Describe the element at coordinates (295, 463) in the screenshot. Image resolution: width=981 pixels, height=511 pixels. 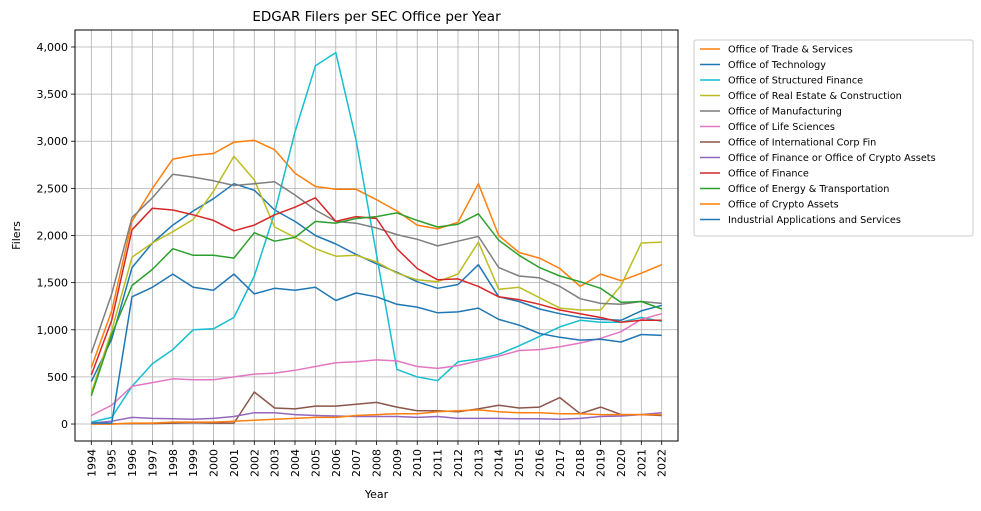
I see `x-tick-label: 2004` at that location.